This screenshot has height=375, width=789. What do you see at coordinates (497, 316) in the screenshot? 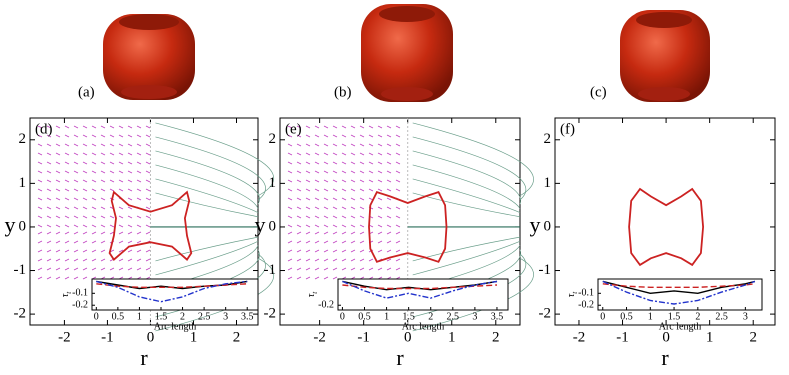
I see `x-tick-label: 3.5` at bounding box center [497, 316].